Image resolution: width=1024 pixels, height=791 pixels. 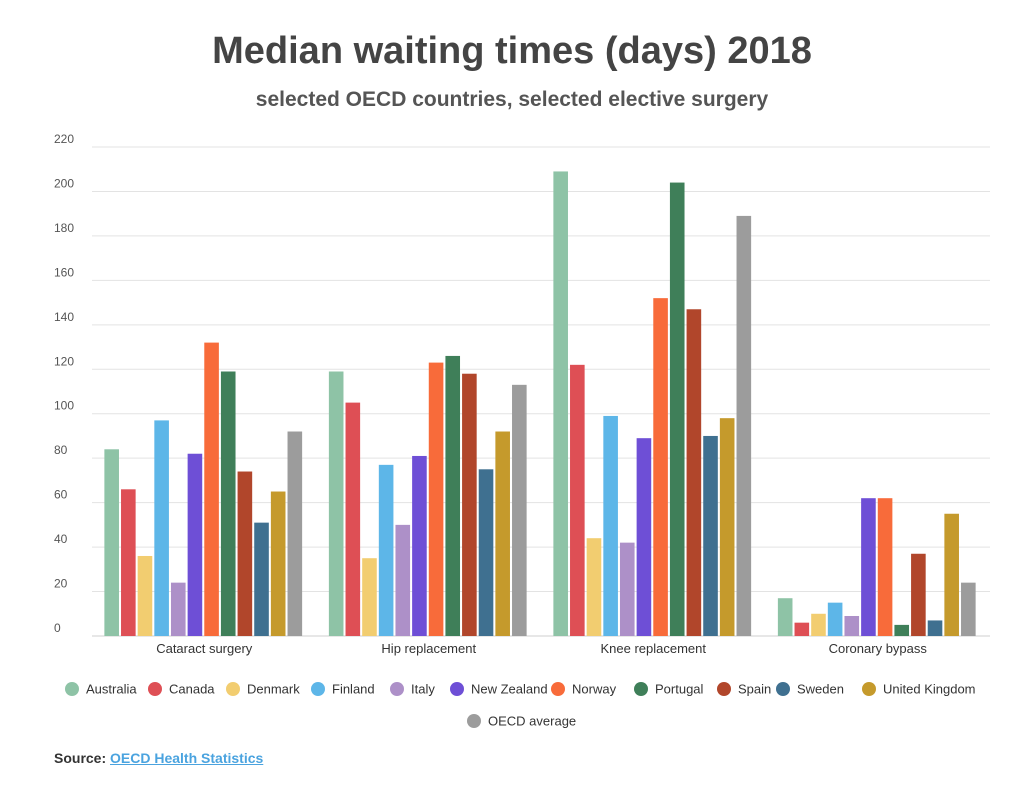 I want to click on y-tick-label: 20, so click(x=61, y=584).